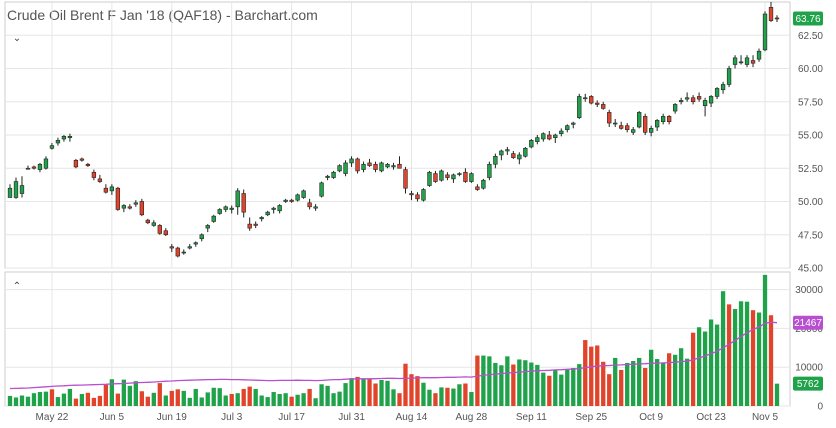  I want to click on x-tick-label: Oct 9, so click(651, 417).